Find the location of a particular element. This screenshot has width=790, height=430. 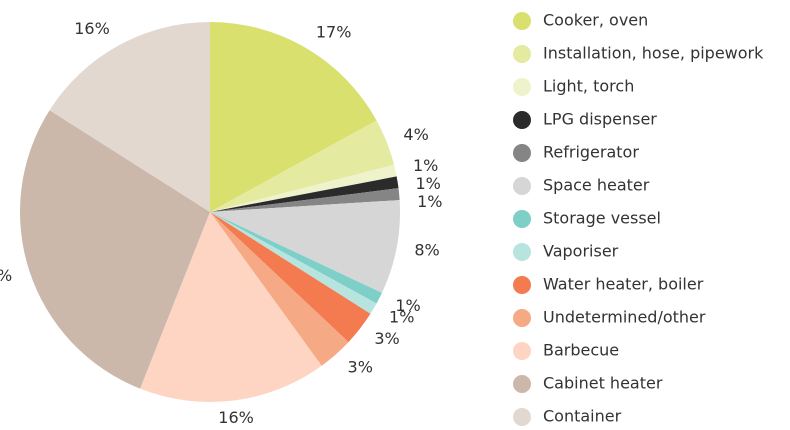

legend-label: Installation, hose, pipework is located at coordinates (653, 53).